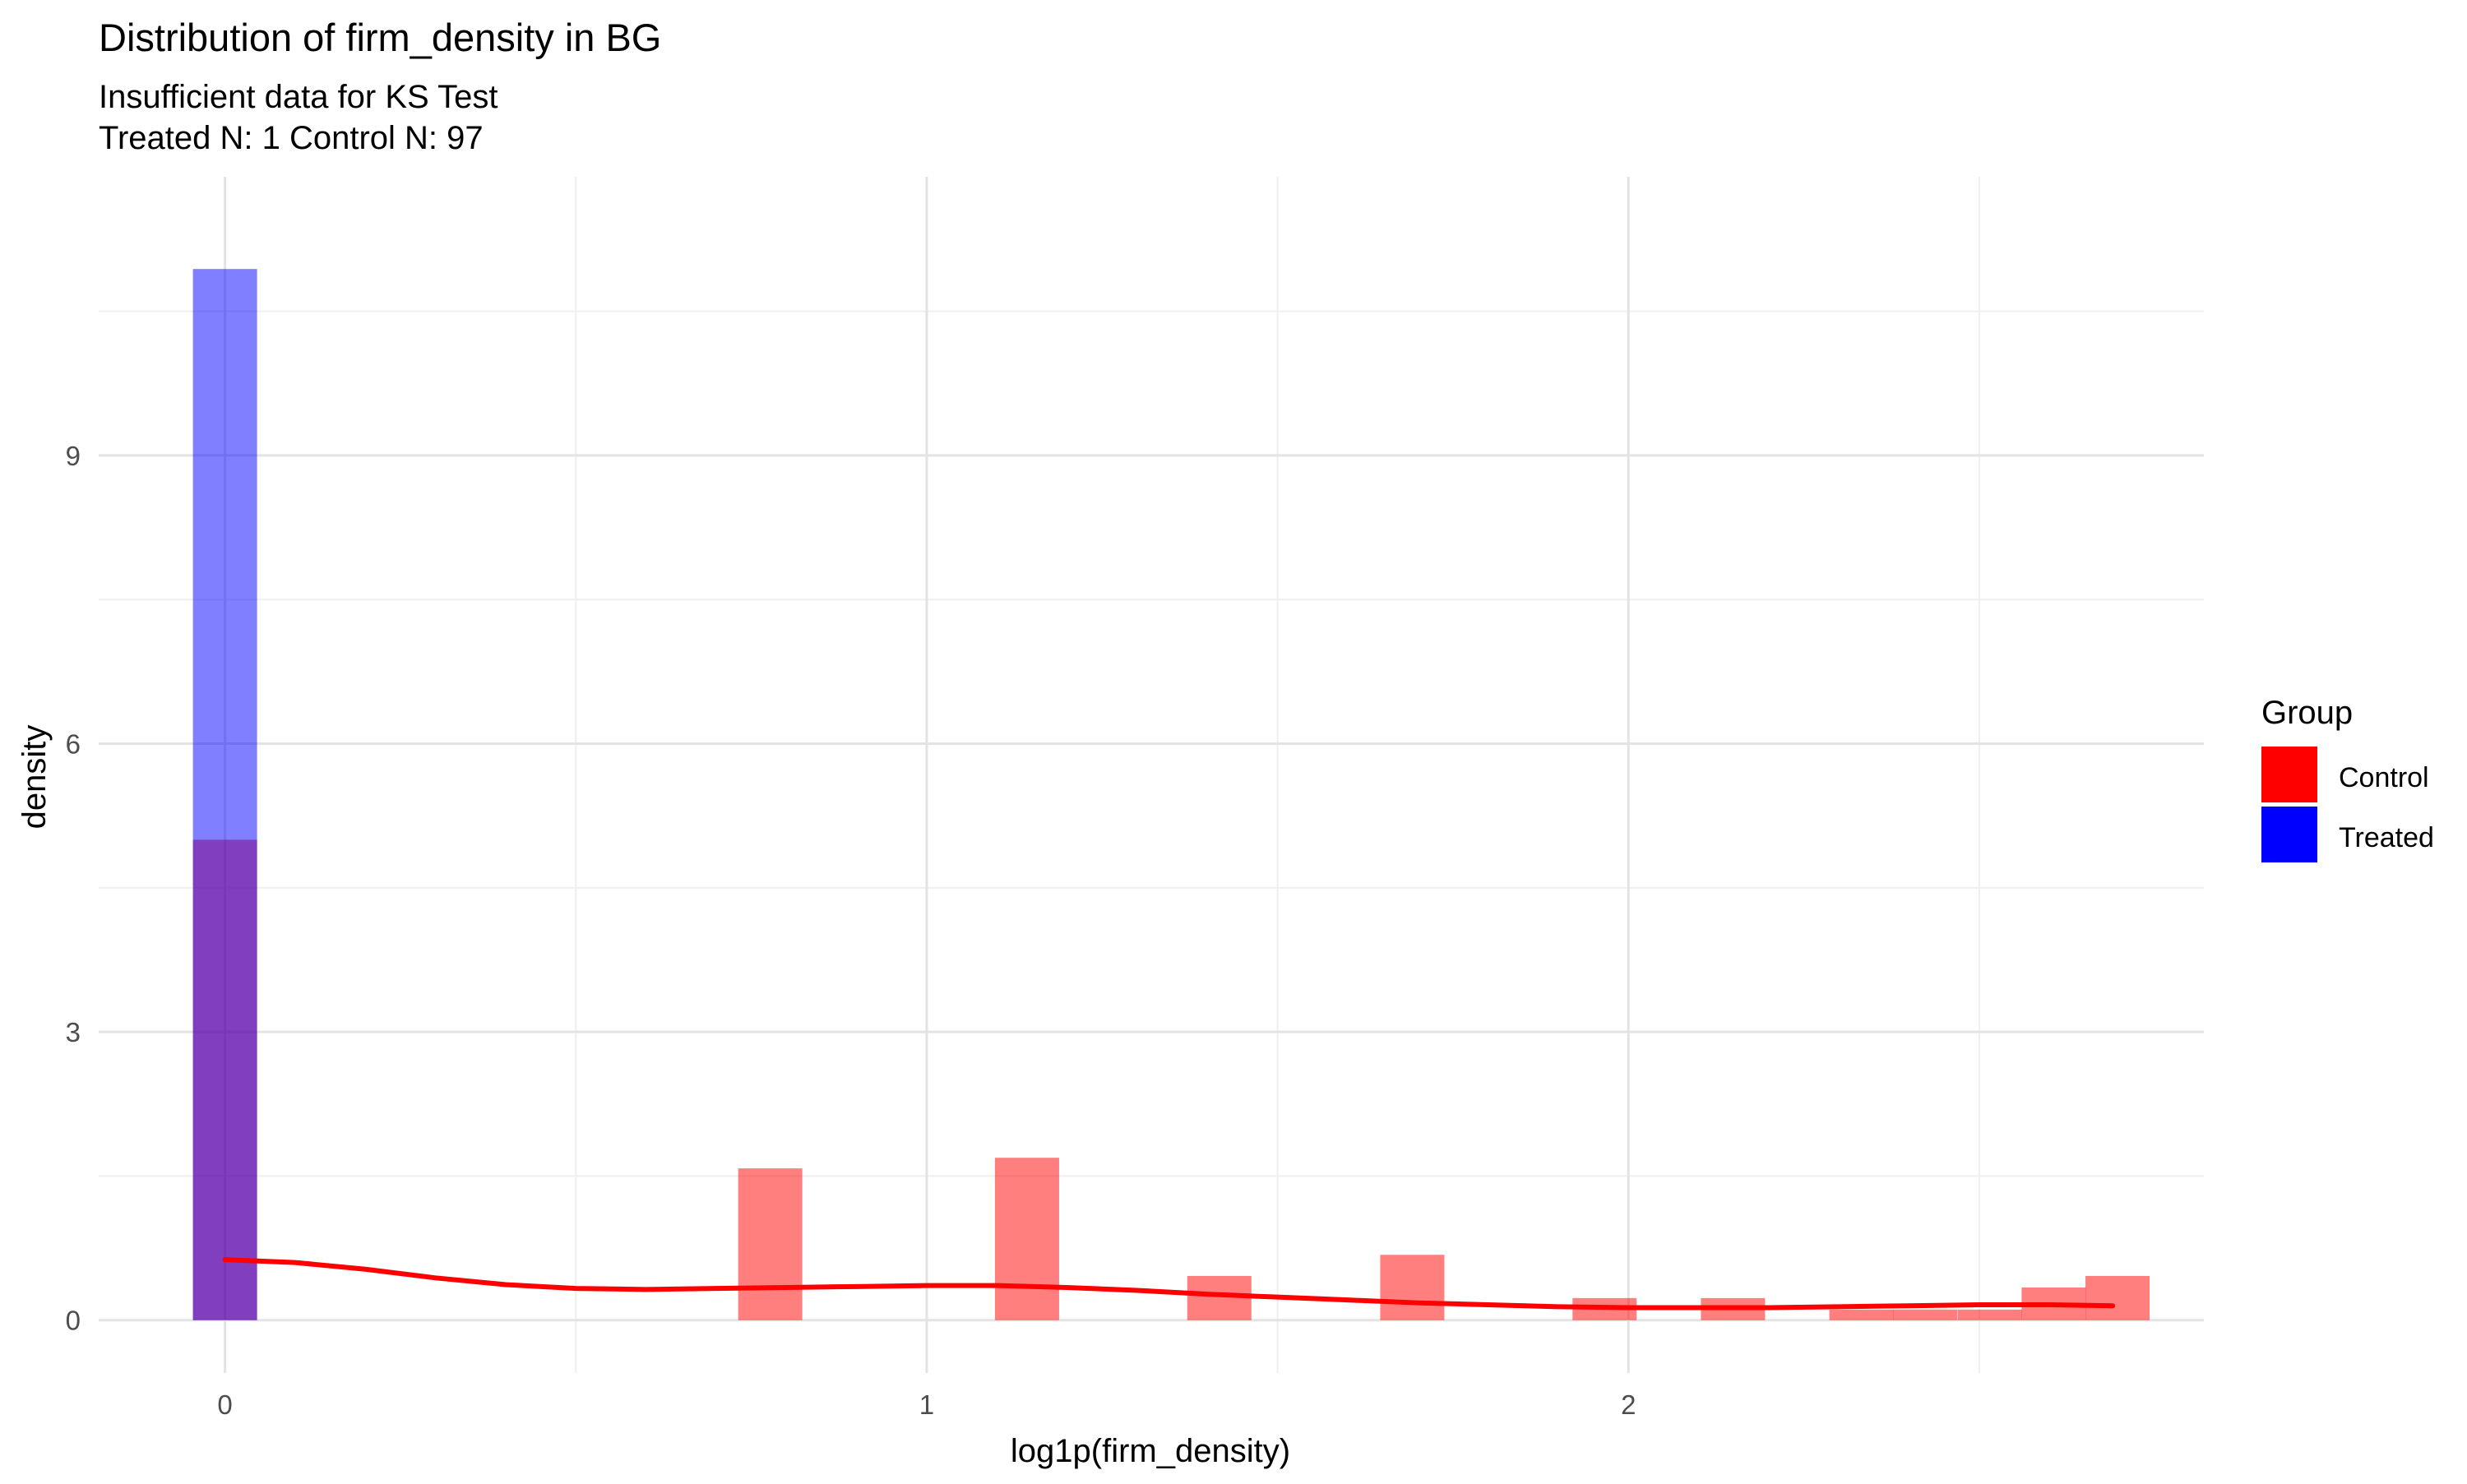 This screenshot has height=1484, width=2467. I want to click on x-tick-label: 0, so click(225, 1405).